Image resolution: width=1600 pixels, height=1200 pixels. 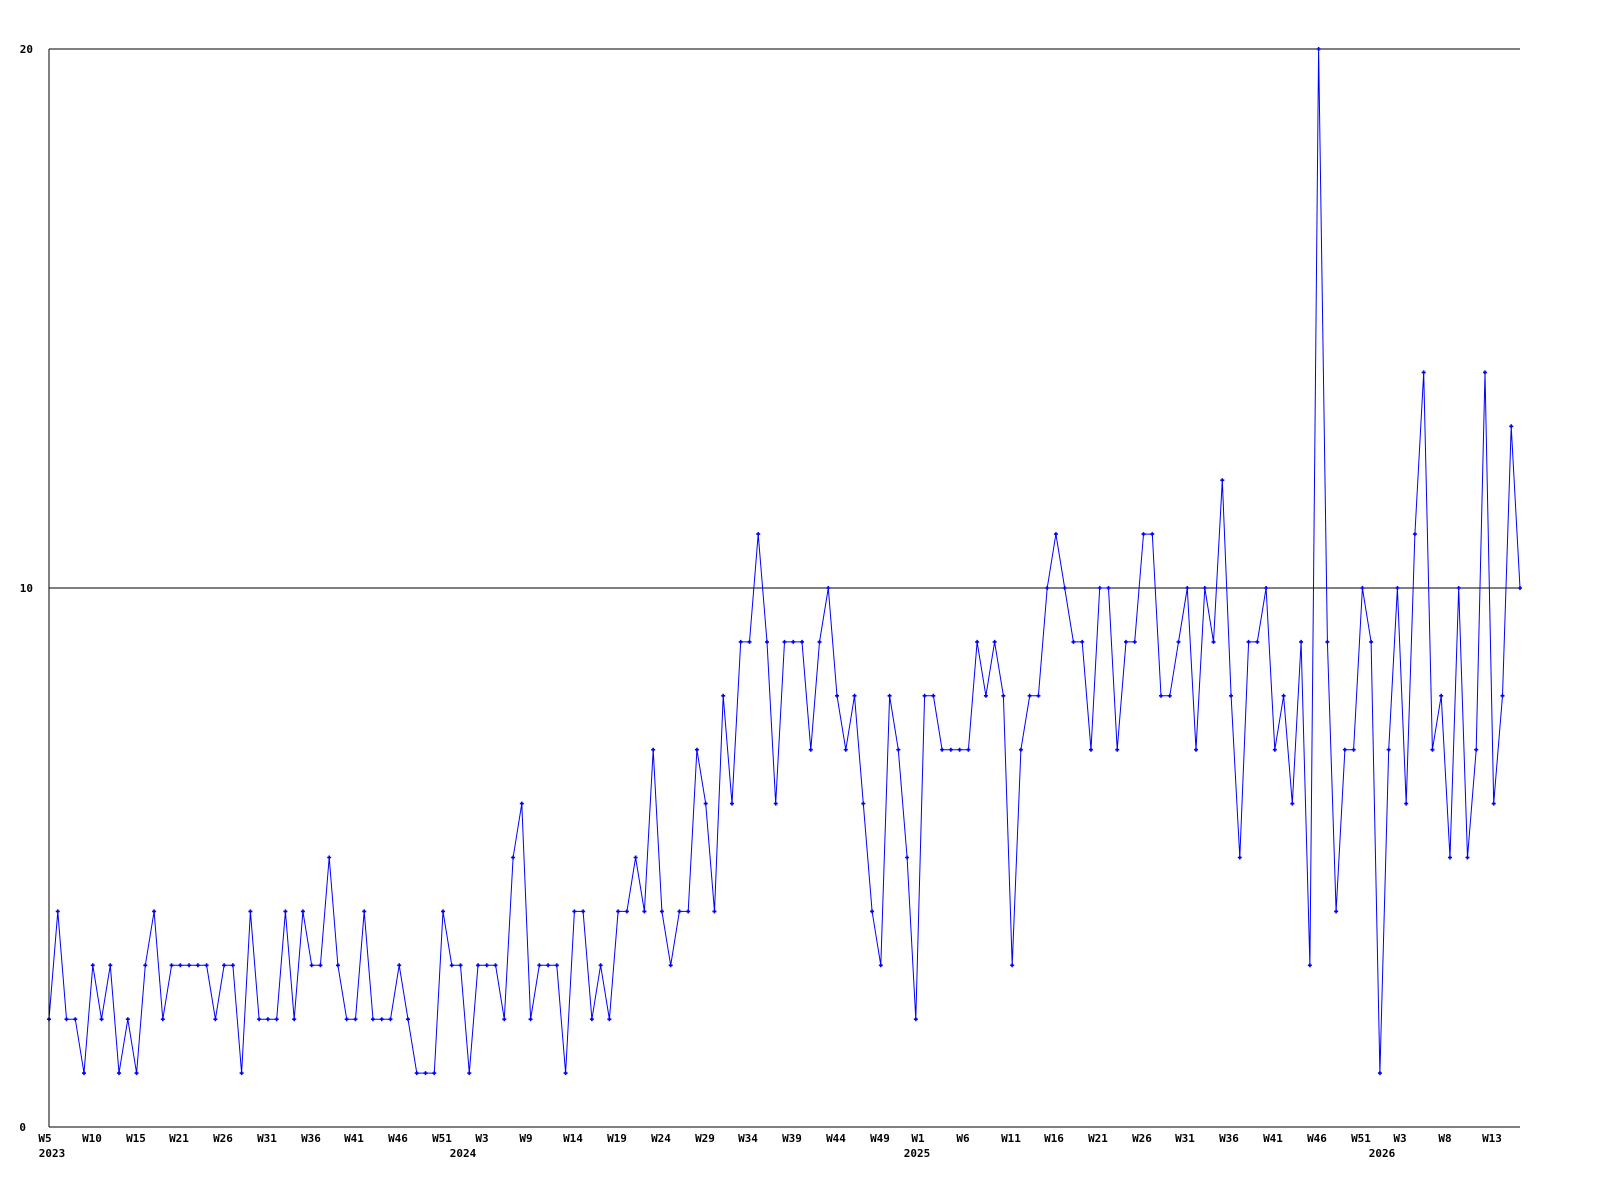 I want to click on x-tick-label: W31, so click(x=267, y=1138).